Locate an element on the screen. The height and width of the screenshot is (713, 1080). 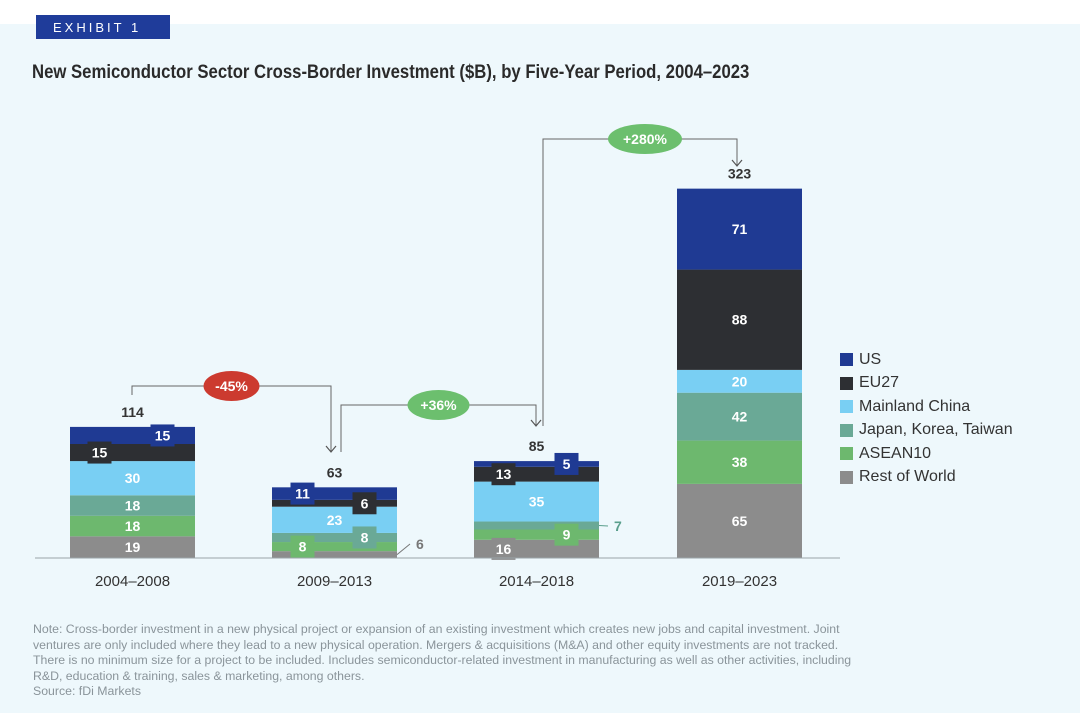
bar-rest-of-world-2019-2023 is located at coordinates (739, 520).